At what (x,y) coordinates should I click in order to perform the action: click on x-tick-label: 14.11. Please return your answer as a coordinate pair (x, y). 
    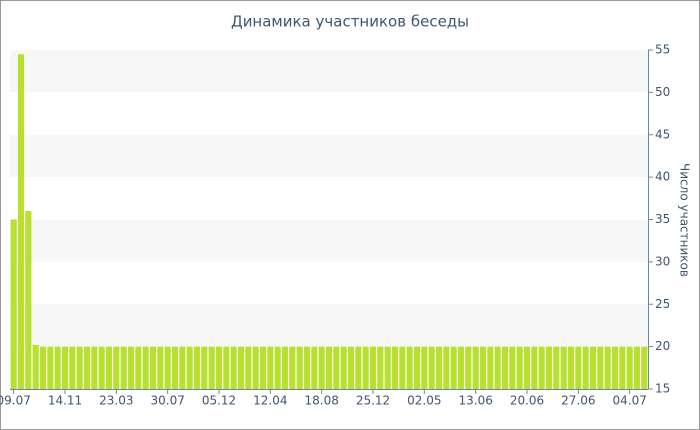
    Looking at the image, I should click on (65, 401).